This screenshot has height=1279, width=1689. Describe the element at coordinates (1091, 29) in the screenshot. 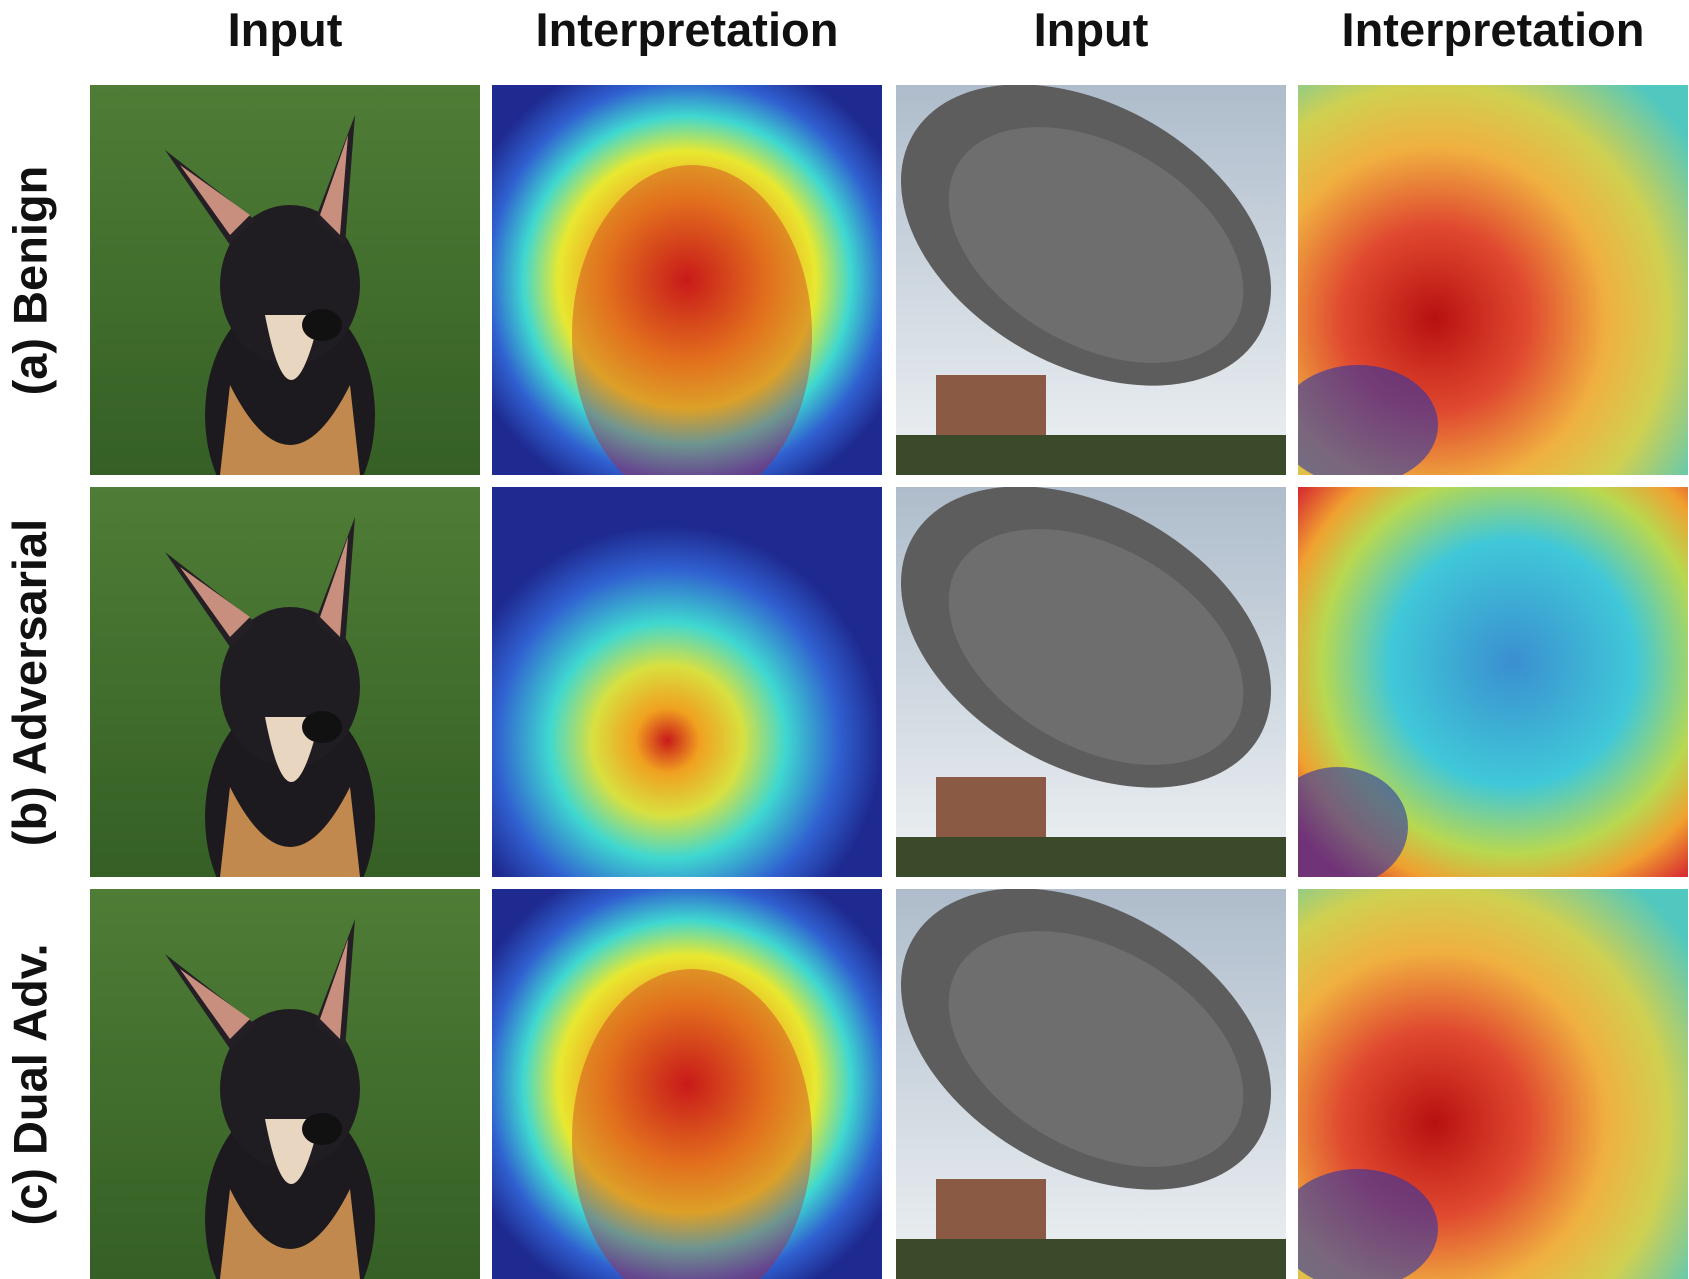

I see `column-header-input-2: Input` at that location.